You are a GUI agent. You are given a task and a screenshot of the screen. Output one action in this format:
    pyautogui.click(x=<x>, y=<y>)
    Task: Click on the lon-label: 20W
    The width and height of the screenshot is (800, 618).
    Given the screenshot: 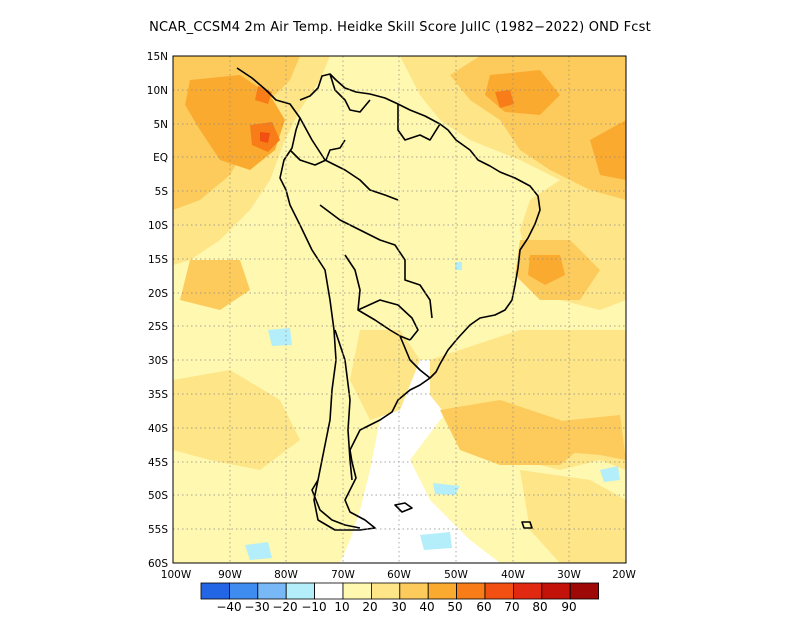 What is the action you would take?
    pyautogui.click(x=624, y=575)
    